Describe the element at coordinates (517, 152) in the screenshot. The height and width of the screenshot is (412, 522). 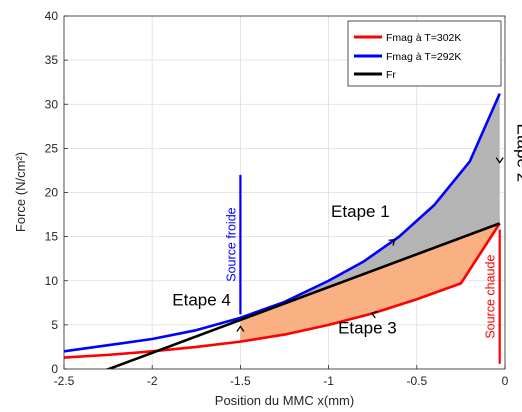
I see `annotation-etape-2: Etape 2` at that location.